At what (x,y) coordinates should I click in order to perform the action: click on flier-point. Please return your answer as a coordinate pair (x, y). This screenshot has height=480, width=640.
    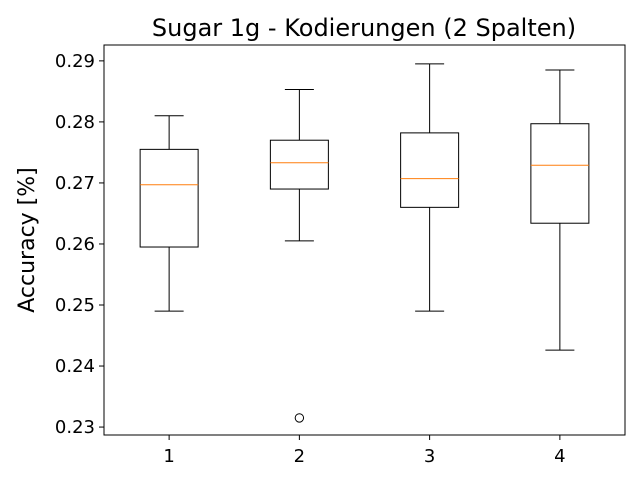
    Looking at the image, I should click on (299, 418).